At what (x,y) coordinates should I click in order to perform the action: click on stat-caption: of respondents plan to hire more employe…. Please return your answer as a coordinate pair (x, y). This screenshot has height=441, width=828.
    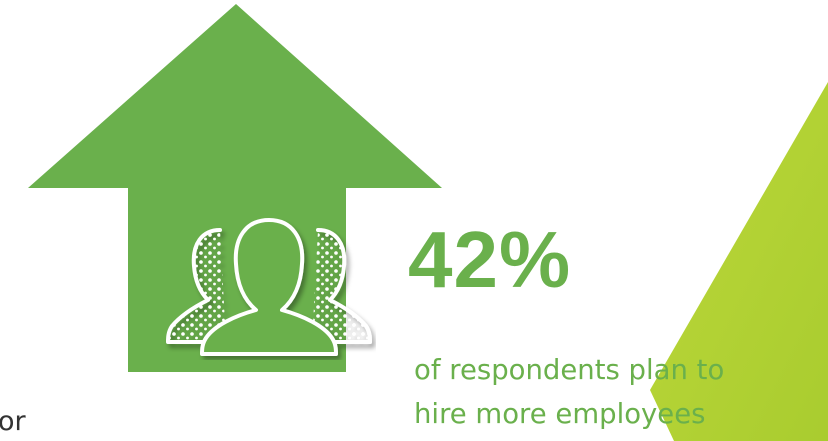
    Looking at the image, I should click on (621, 392).